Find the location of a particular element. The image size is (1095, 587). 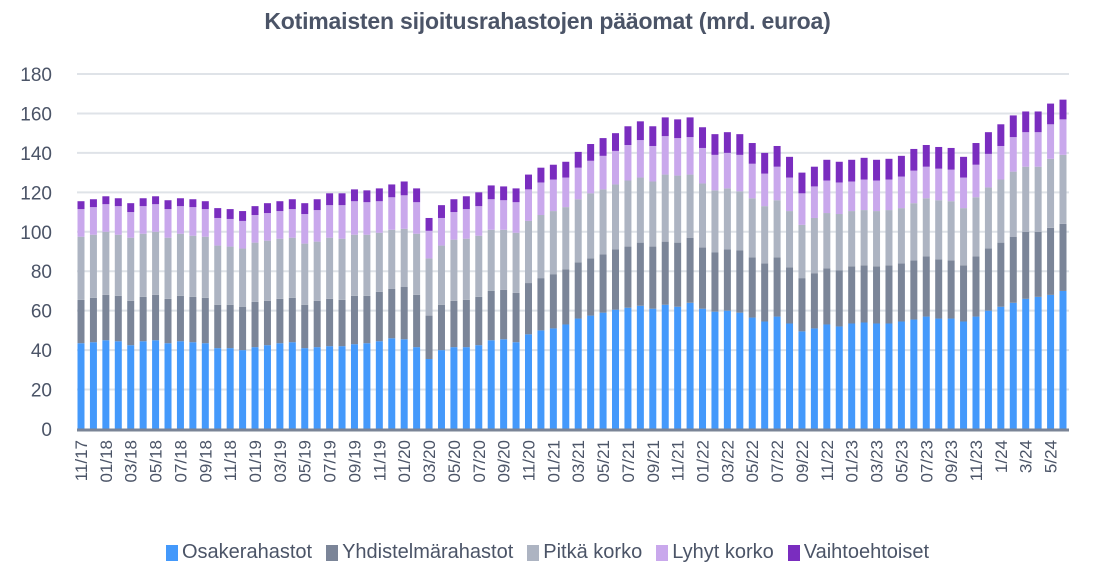

legend-item: Vaihtoehtoiset is located at coordinates (858, 552).